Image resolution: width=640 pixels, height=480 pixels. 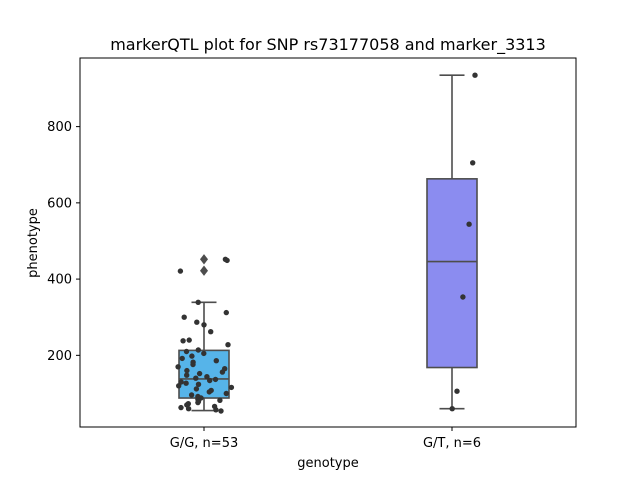 What do you see at coordinates (59, 203) in the screenshot?
I see `y-tick-label: 600` at bounding box center [59, 203].